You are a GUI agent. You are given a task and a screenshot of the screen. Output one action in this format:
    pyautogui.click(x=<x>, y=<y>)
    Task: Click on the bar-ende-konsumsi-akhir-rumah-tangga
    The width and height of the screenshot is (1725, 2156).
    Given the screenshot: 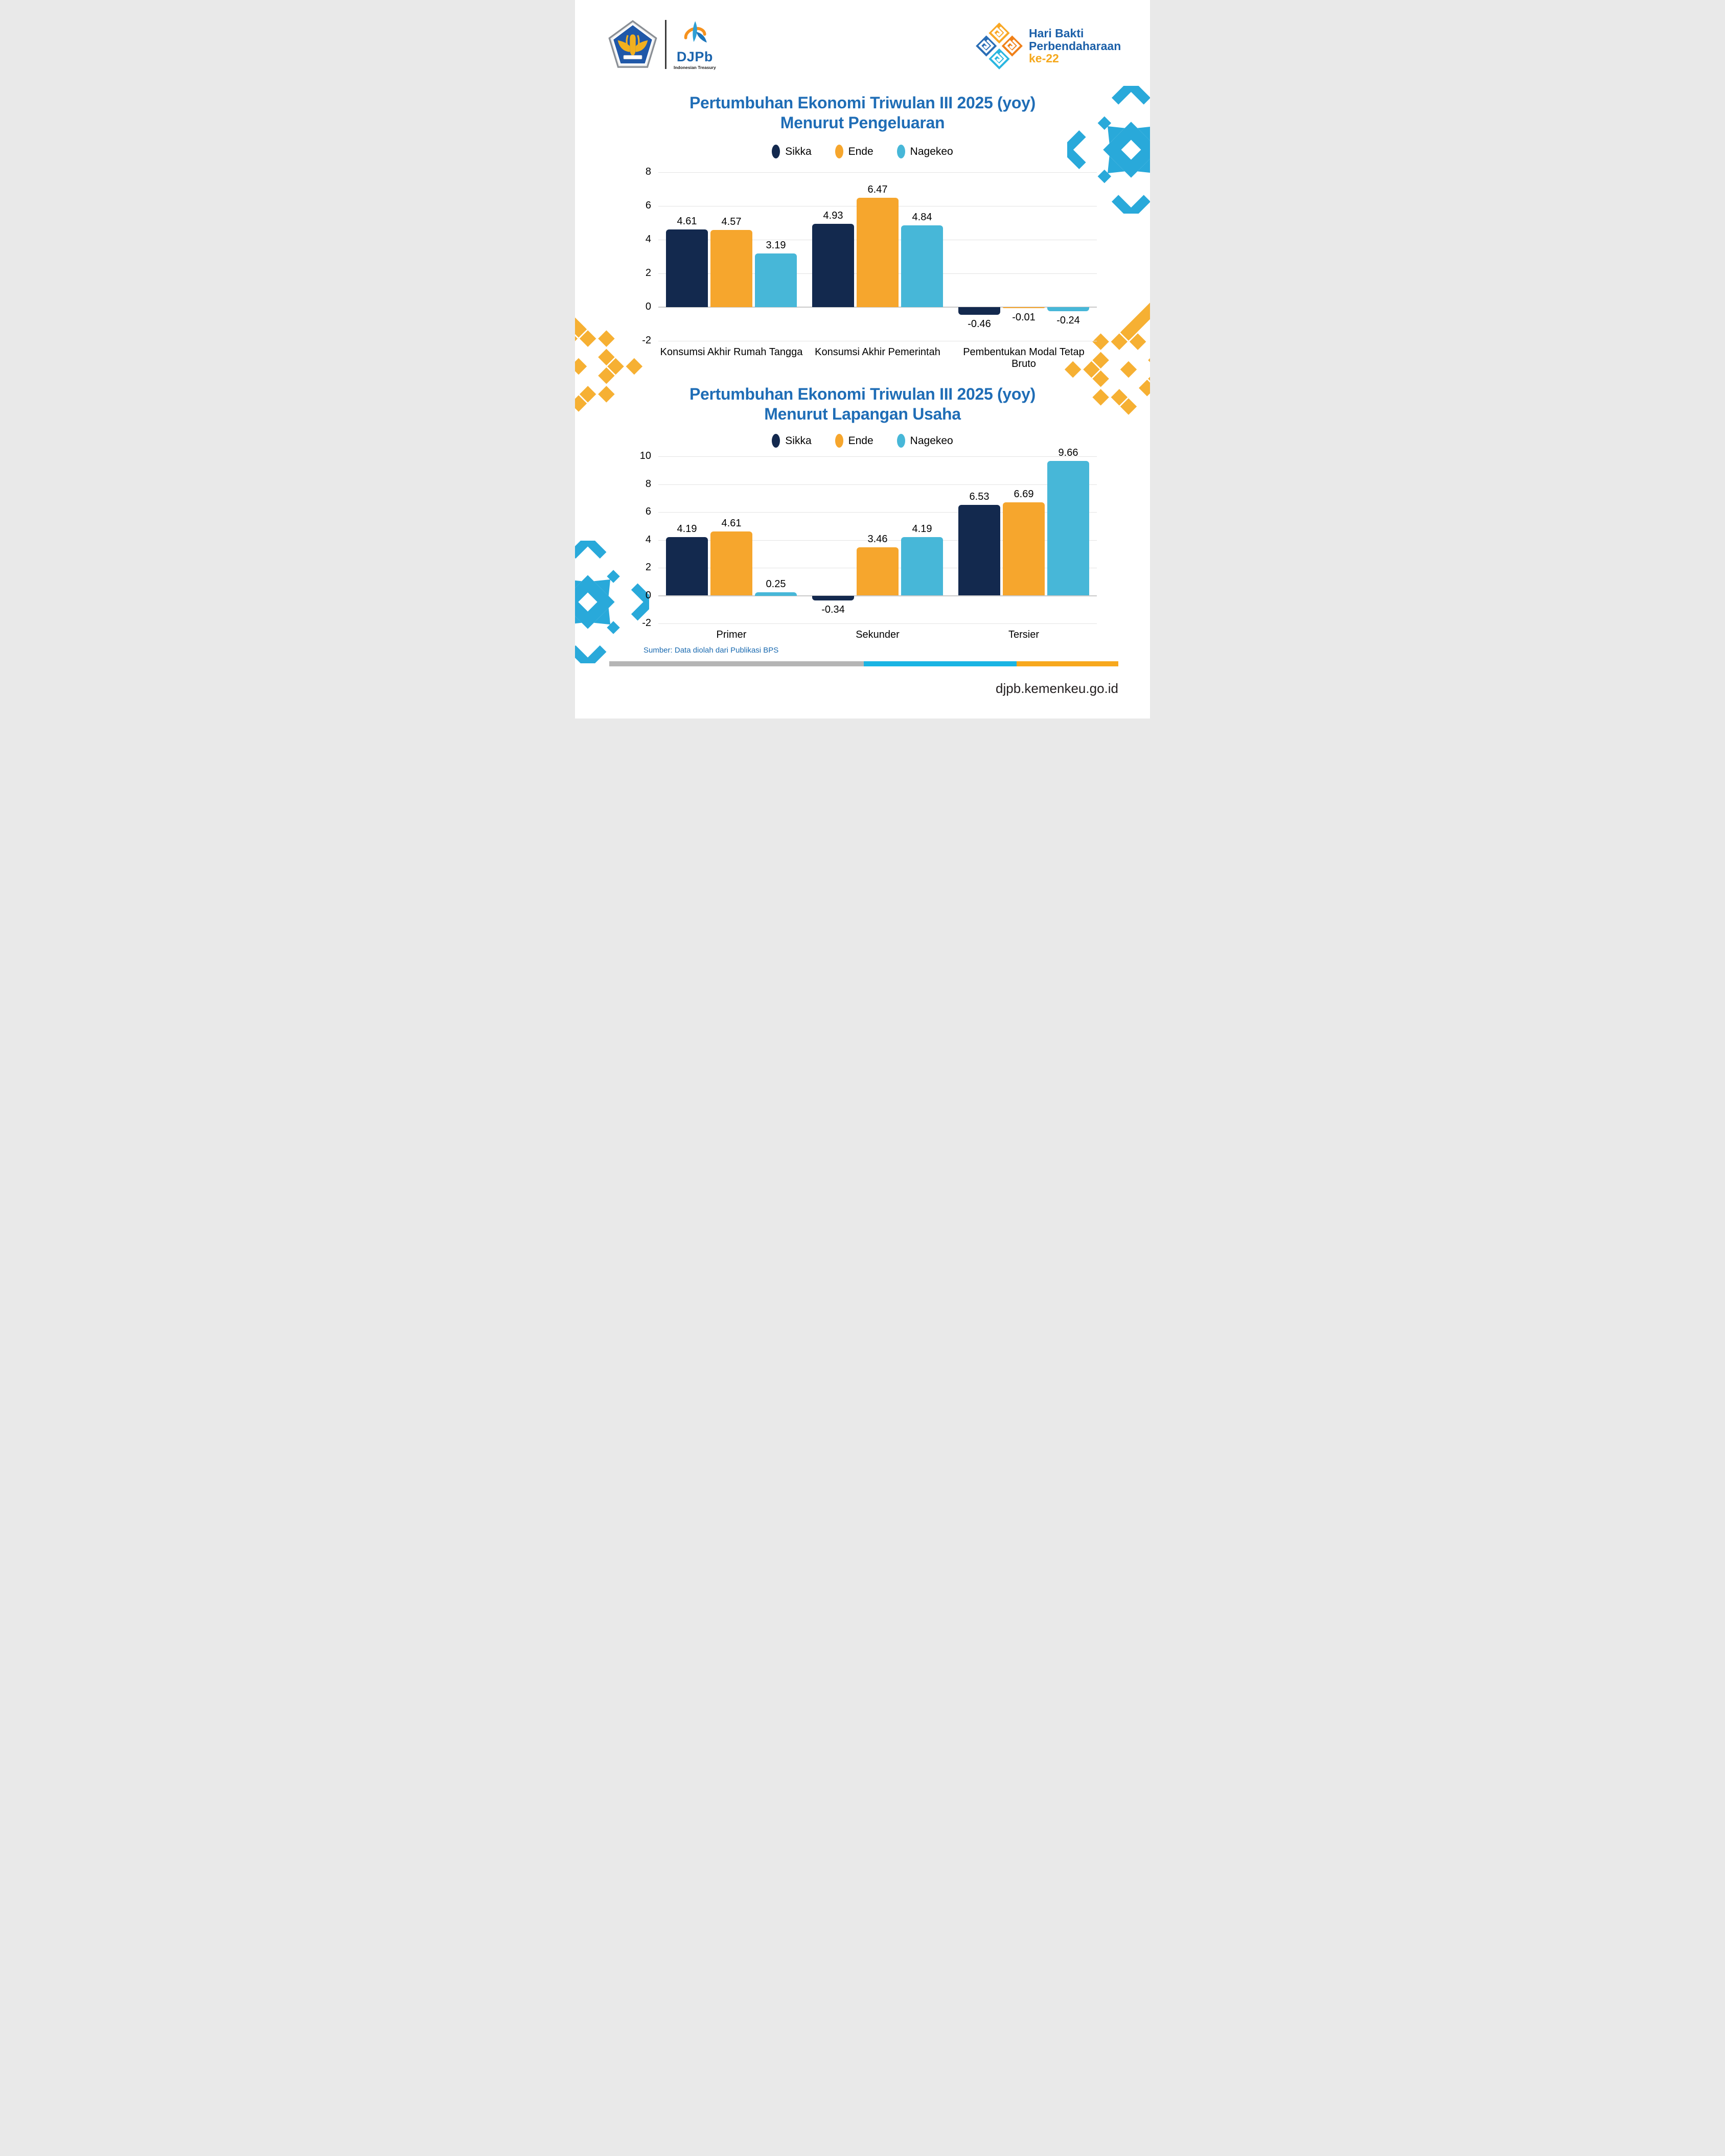 What is the action you would take?
    pyautogui.click(x=731, y=268)
    